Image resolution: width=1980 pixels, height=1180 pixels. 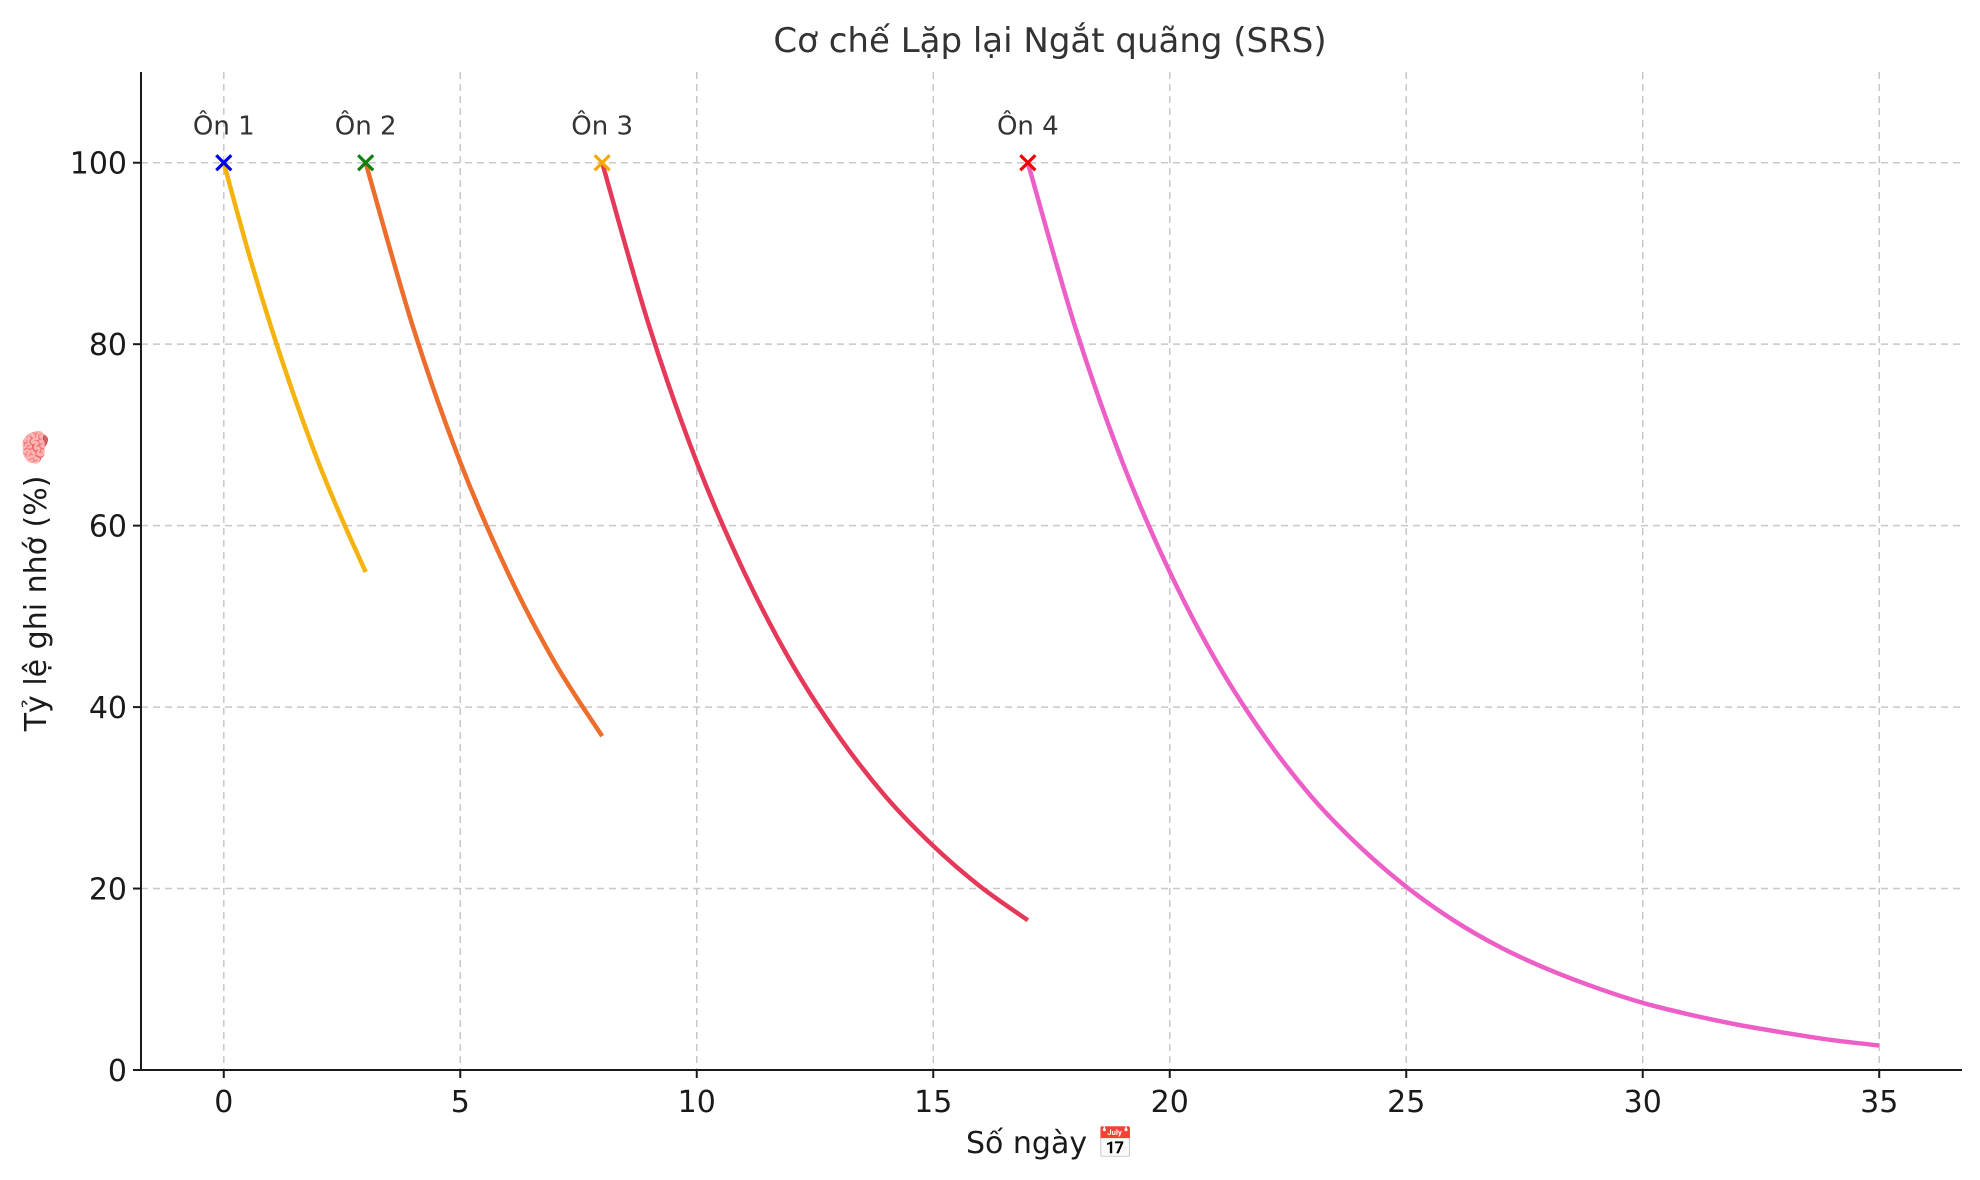 What do you see at coordinates (108, 708) in the screenshot?
I see `y-tick-label: 40` at bounding box center [108, 708].